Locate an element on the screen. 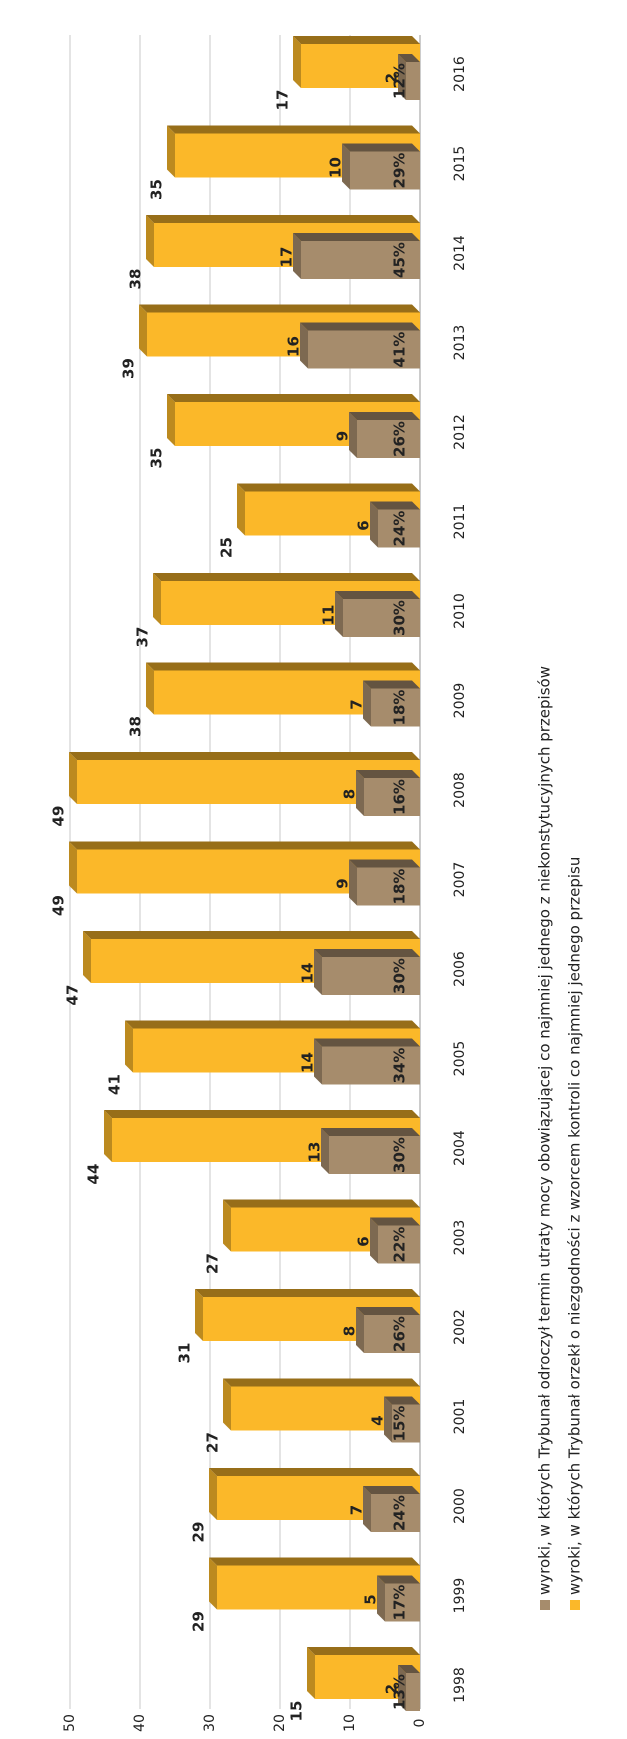  value-label: 5 is located at coordinates (371, 1599).